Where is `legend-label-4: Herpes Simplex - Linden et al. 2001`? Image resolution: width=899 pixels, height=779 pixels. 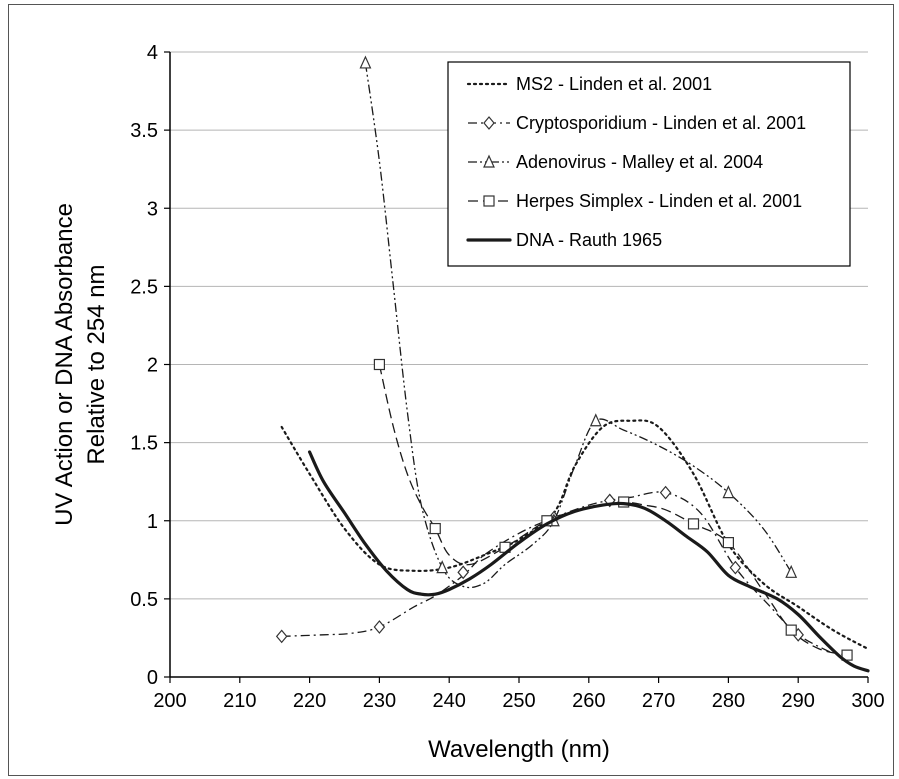 legend-label-4: Herpes Simplex - Linden et al. 2001 is located at coordinates (659, 201).